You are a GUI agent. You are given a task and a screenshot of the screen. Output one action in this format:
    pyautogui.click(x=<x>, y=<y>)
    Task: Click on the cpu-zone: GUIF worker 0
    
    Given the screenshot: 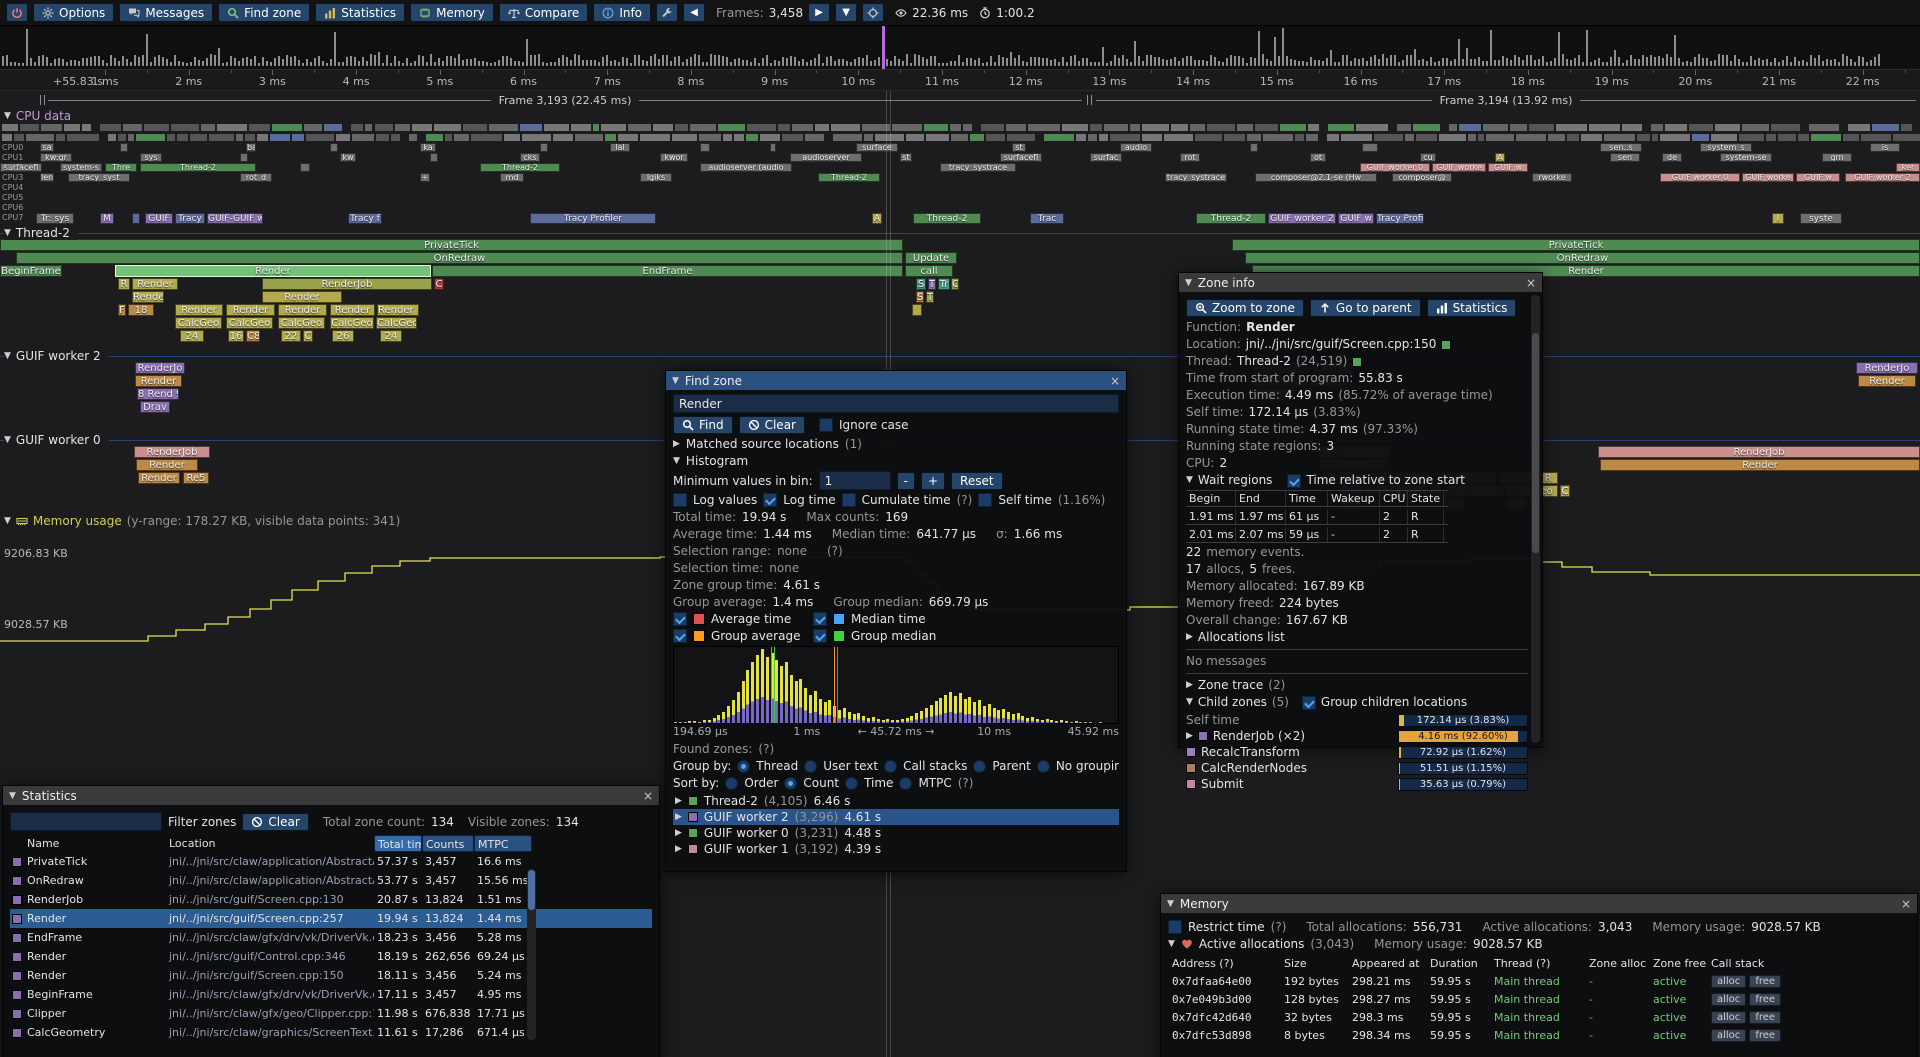 What is the action you would take?
    pyautogui.click(x=1395, y=167)
    